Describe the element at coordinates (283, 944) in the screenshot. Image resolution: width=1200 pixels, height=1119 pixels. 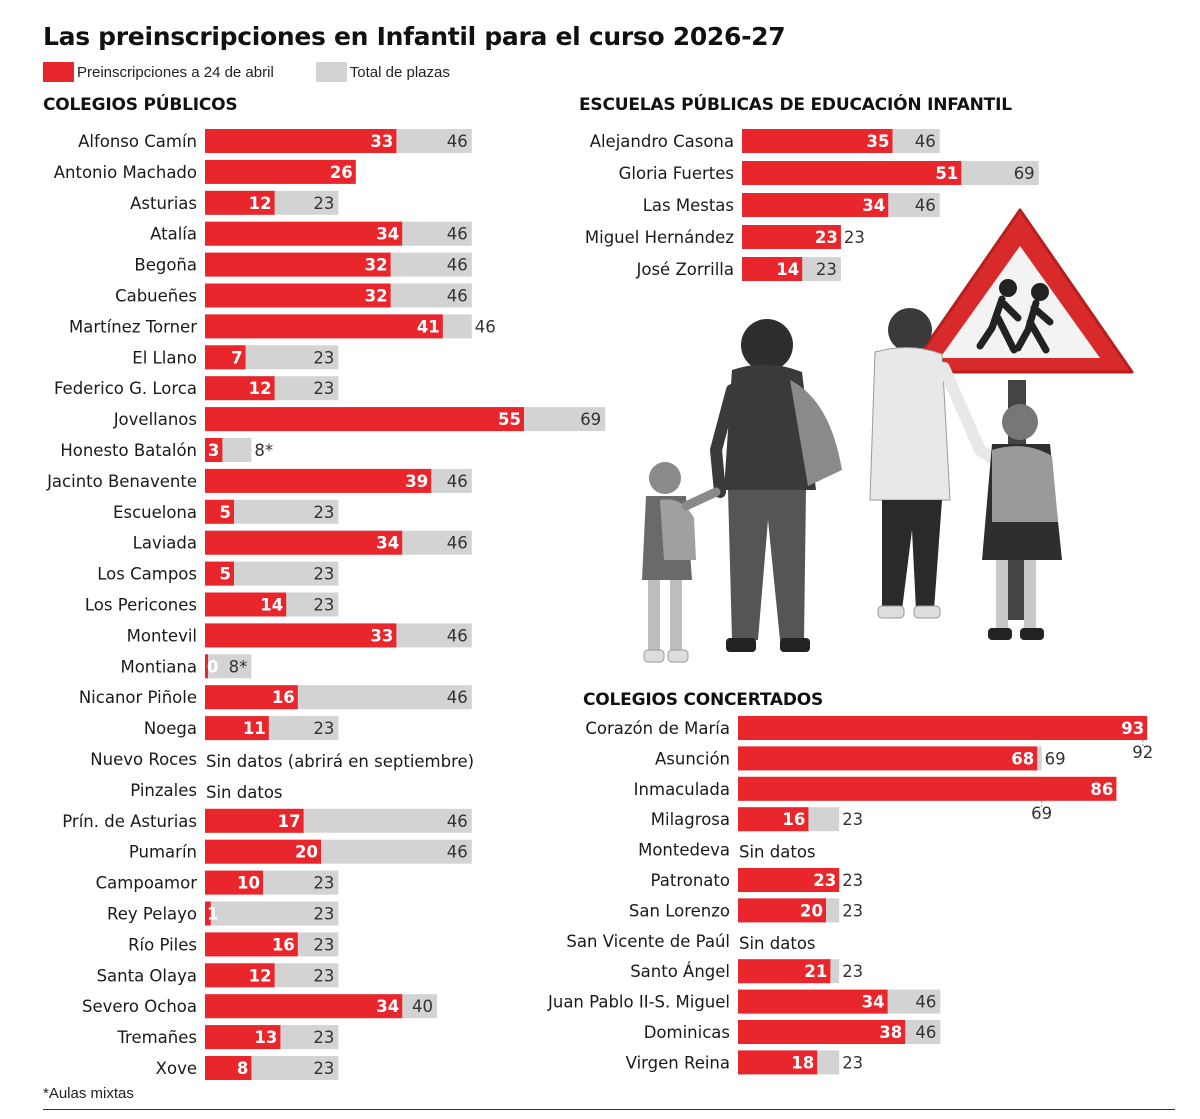
I see `public-row-26-value-label: 16` at that location.